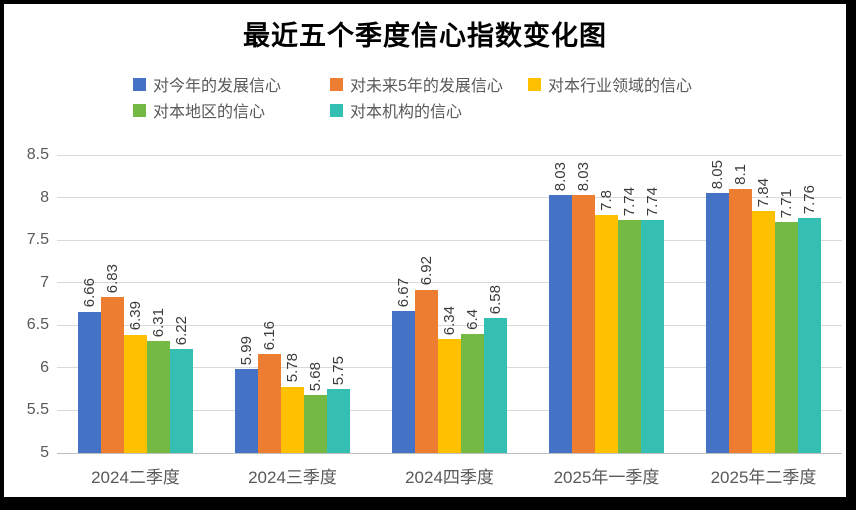  I want to click on legend-label: 对今年的发展信心, so click(217, 86).